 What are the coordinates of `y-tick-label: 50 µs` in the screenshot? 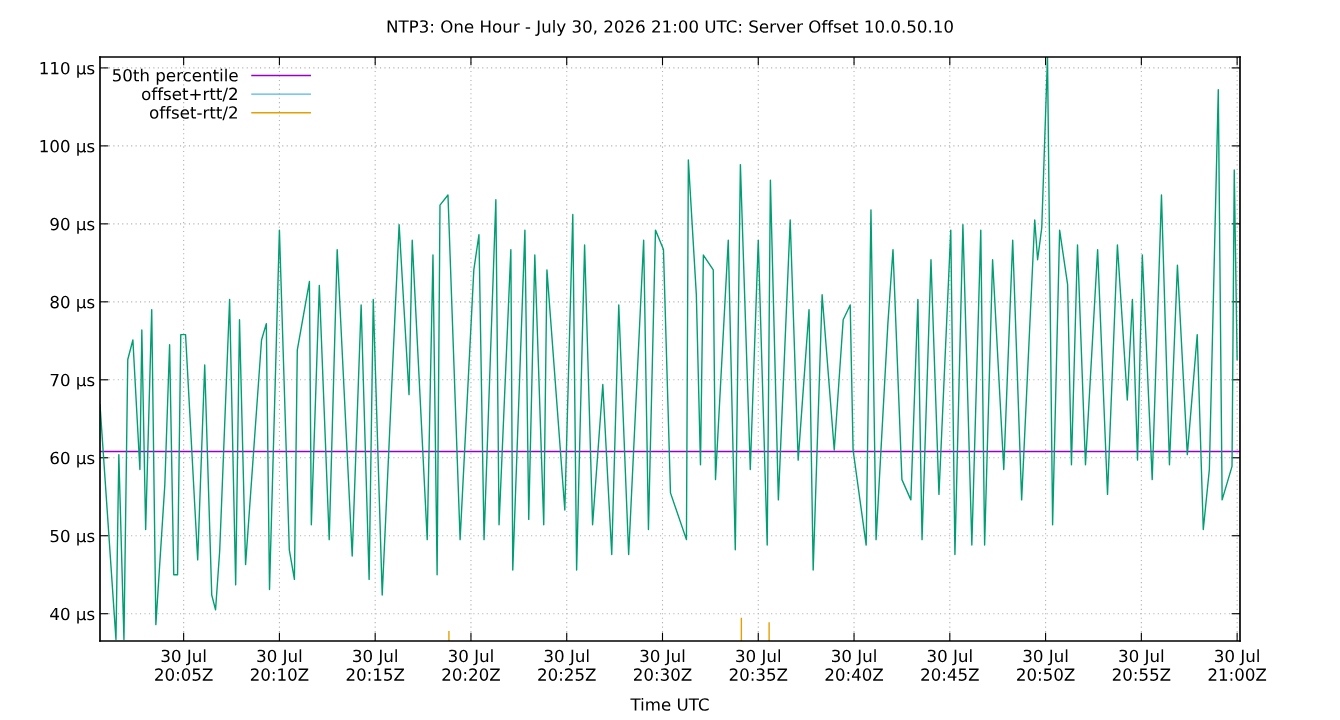 It's located at (72, 537).